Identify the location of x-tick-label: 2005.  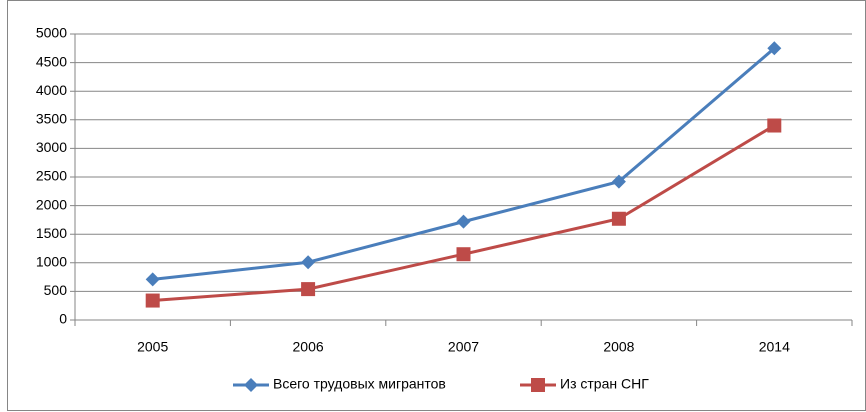
(152, 347).